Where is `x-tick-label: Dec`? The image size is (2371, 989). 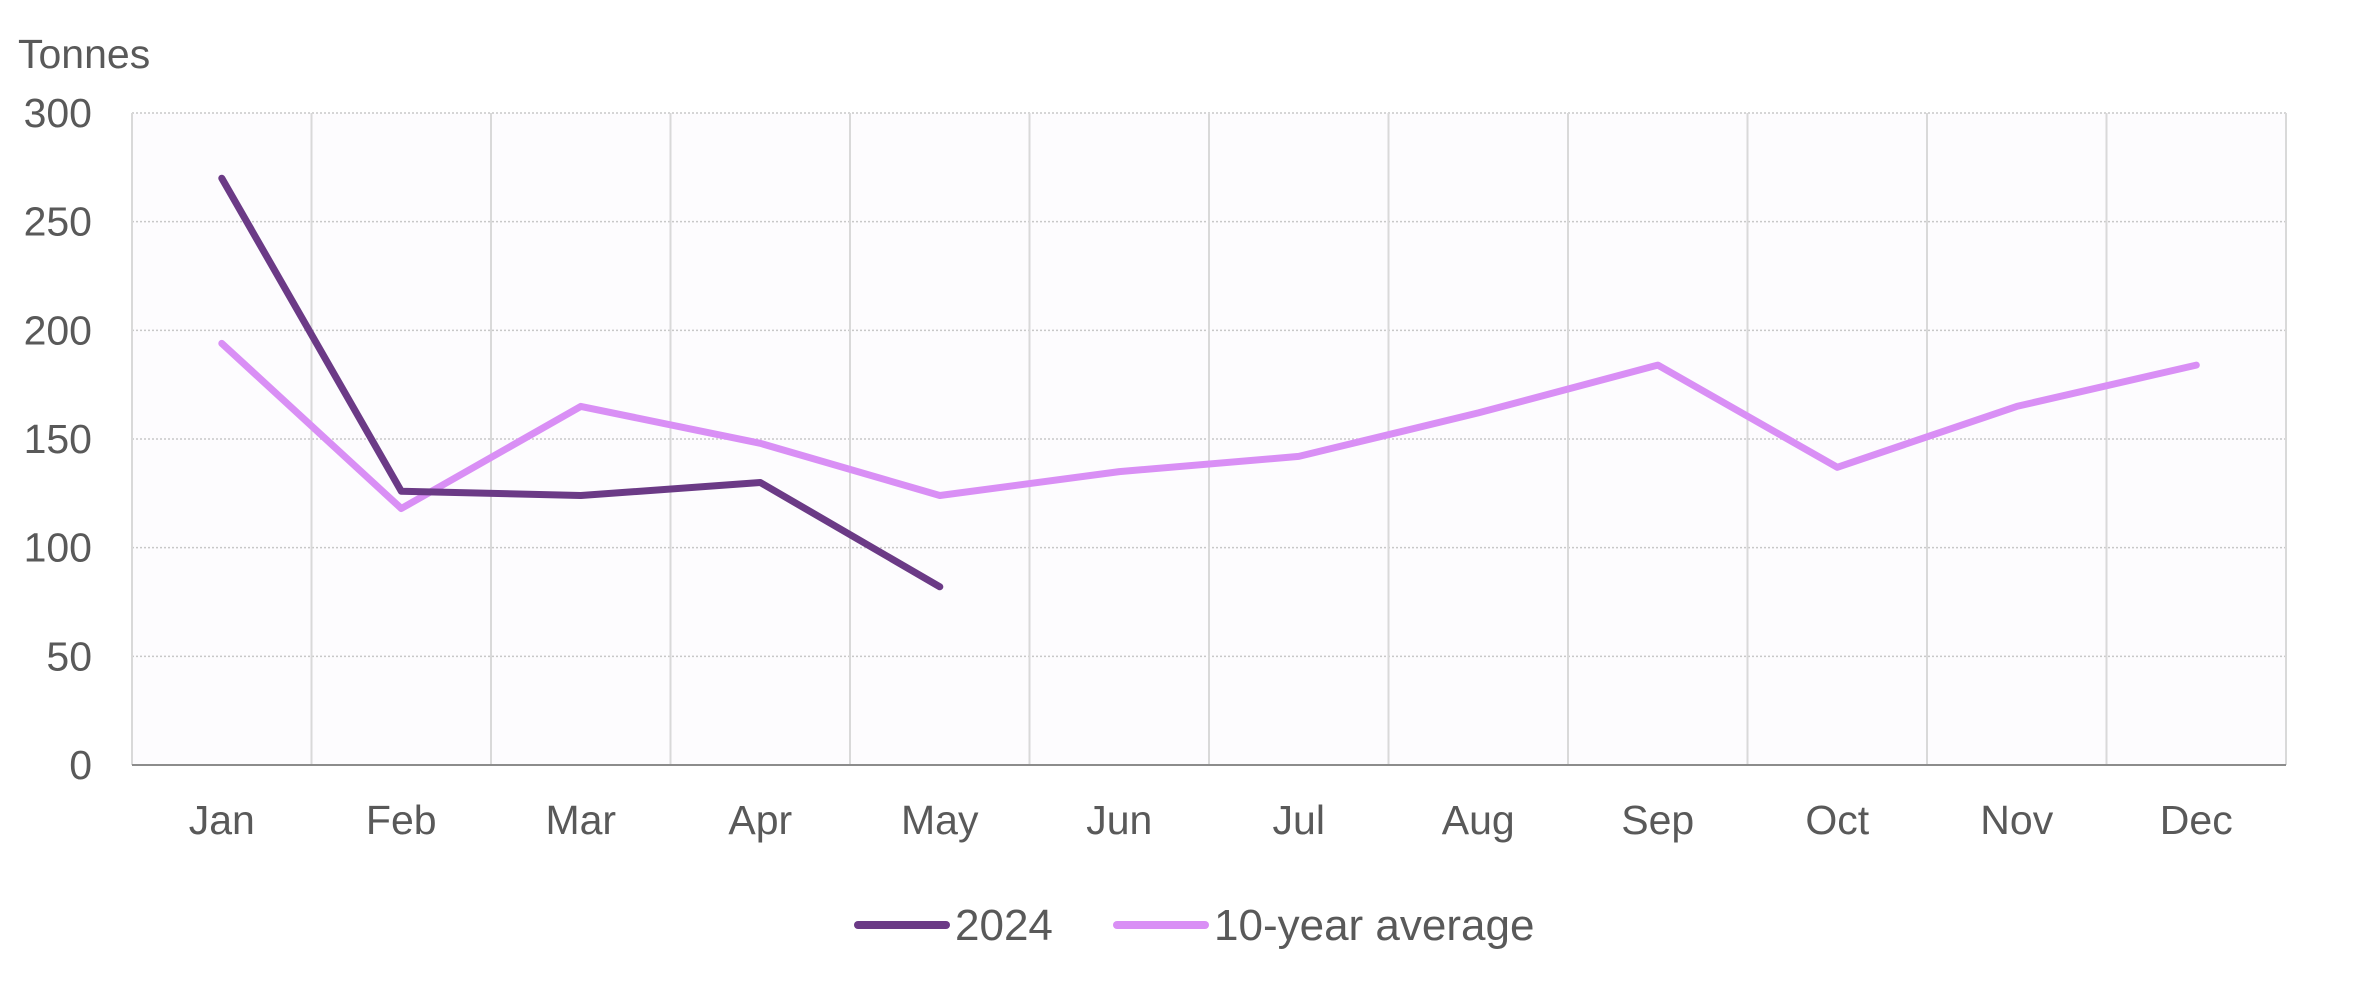 x-tick-label: Dec is located at coordinates (2196, 820).